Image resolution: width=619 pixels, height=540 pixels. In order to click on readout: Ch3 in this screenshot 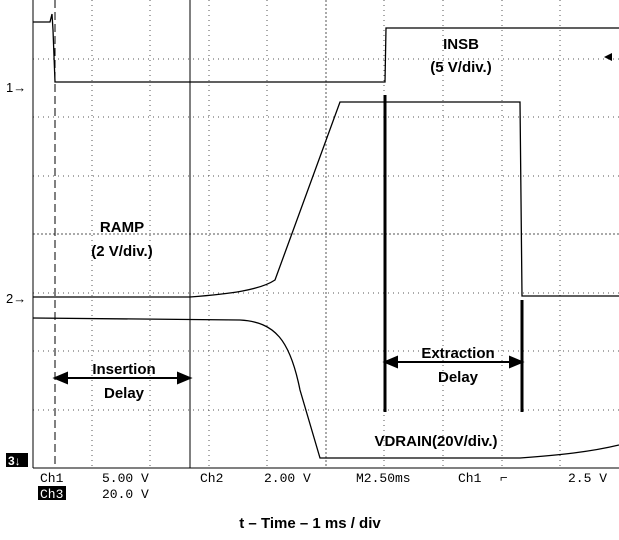, I will do `click(51, 494)`.